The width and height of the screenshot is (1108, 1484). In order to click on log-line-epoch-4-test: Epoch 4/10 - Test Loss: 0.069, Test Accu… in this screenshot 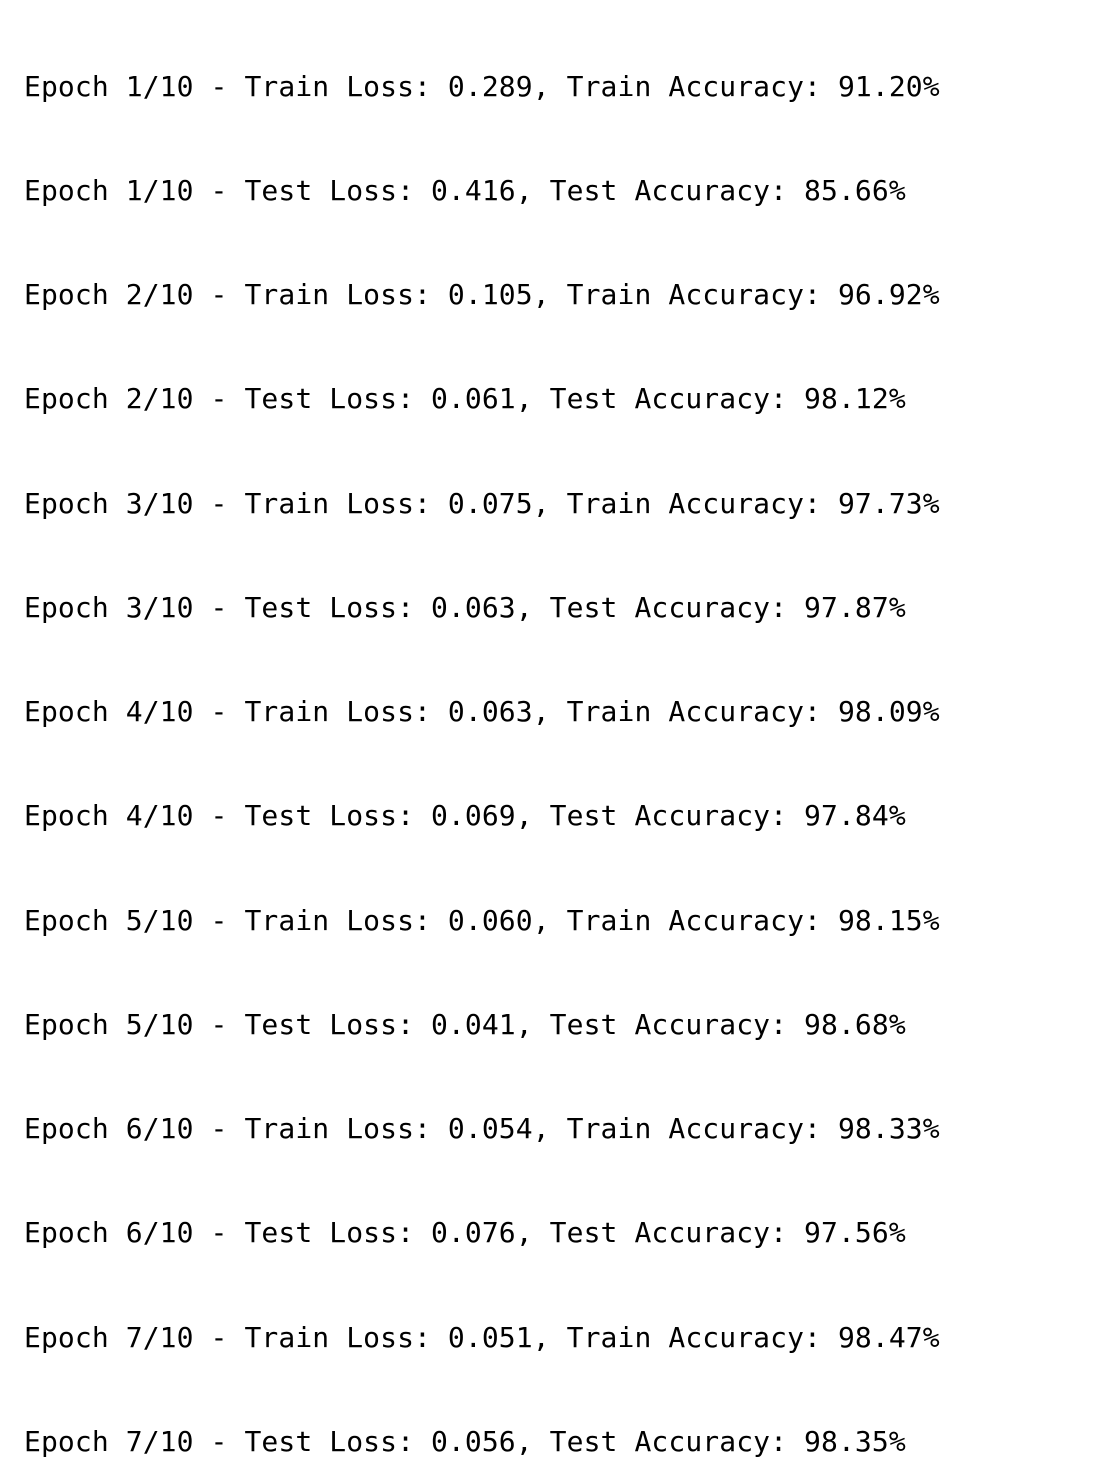, I will do `click(465, 816)`.